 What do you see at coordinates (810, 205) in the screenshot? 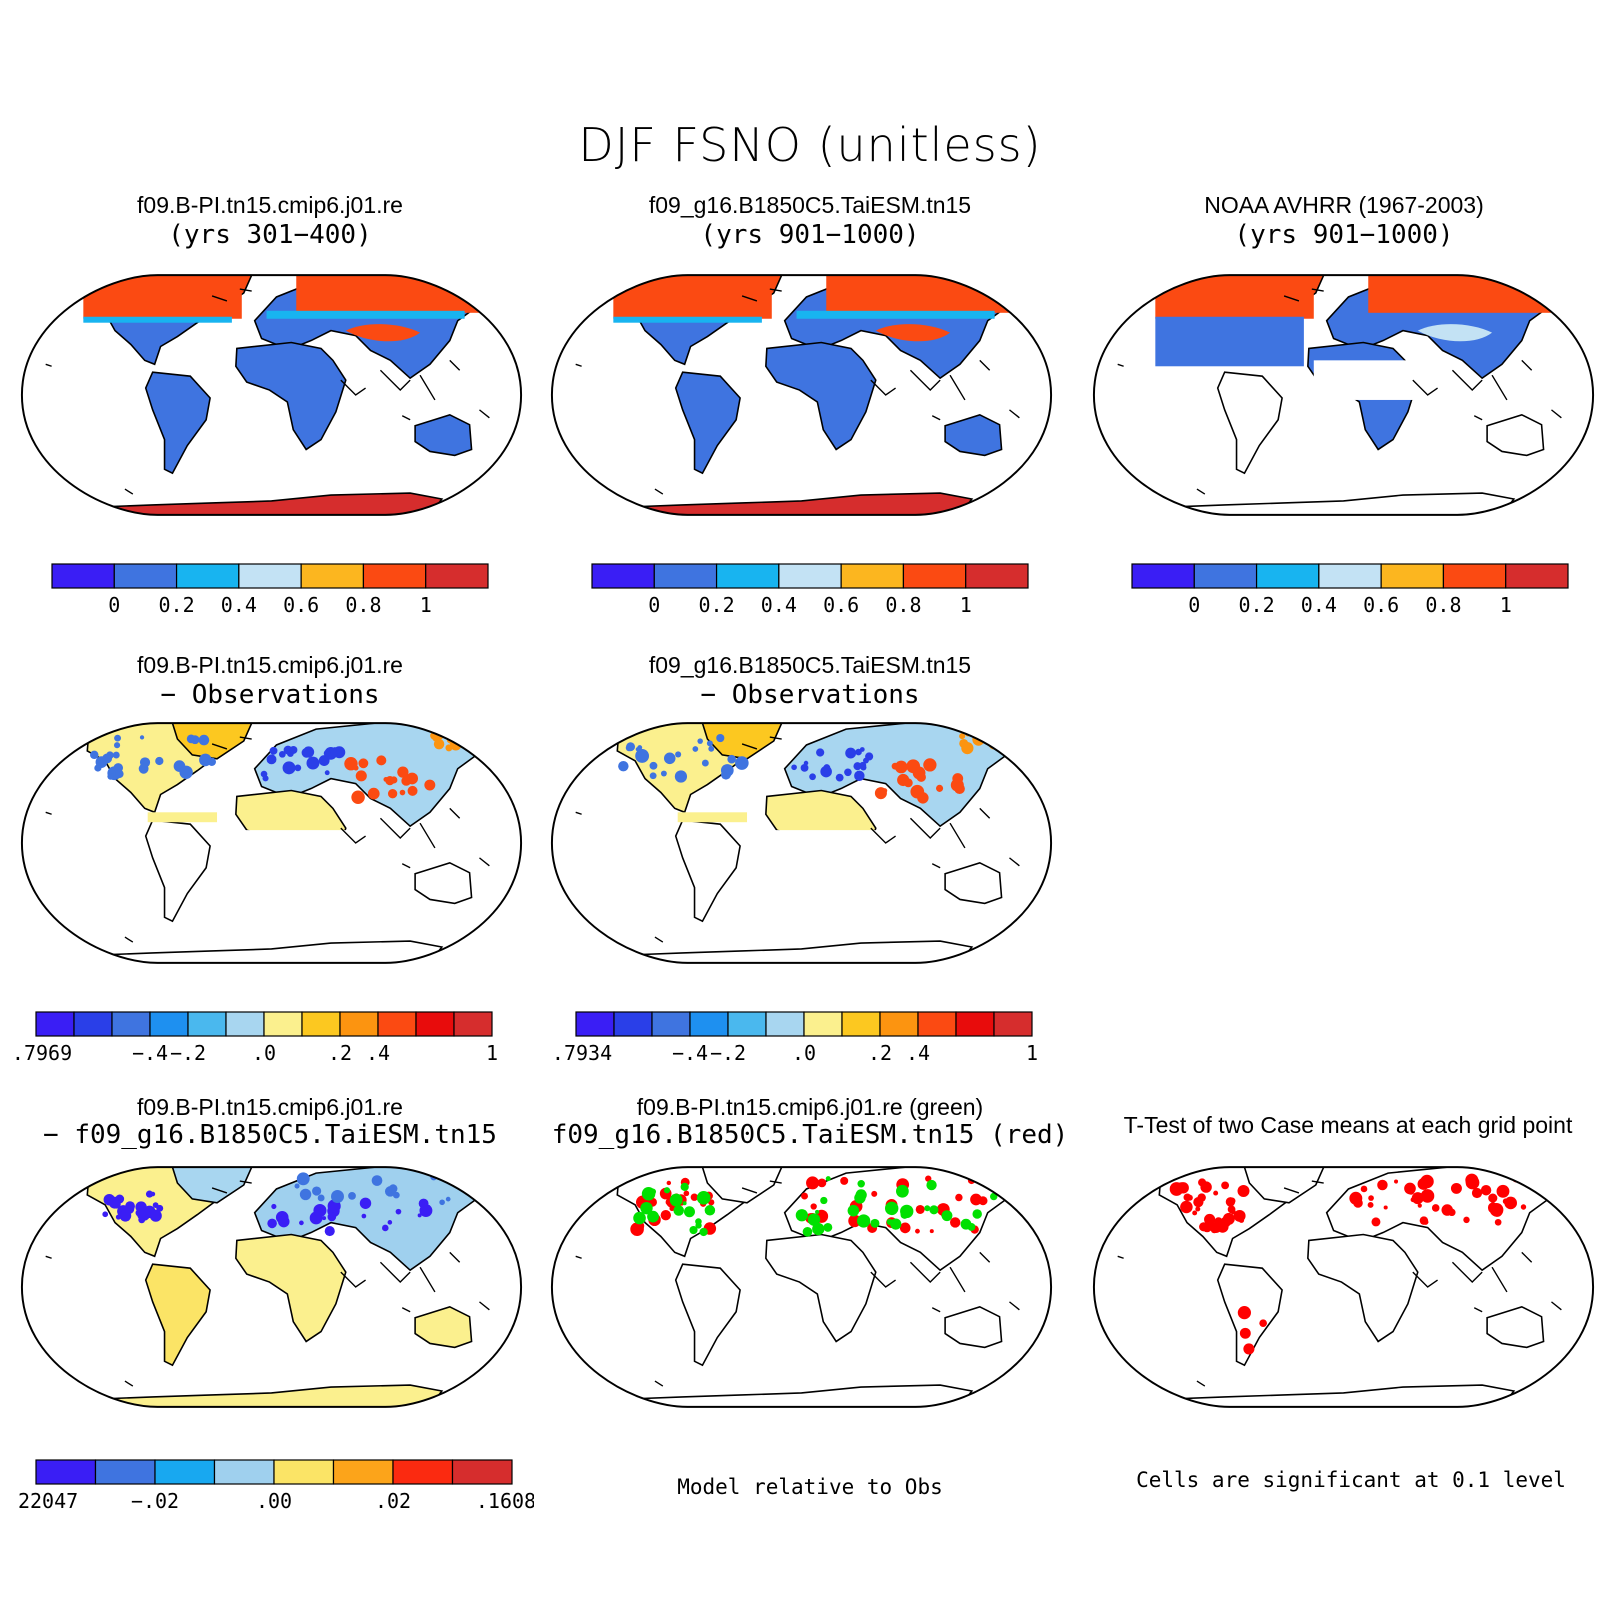
I see `panel-title-2: f09_g16.B1850C5.TaiESM.tn15` at bounding box center [810, 205].